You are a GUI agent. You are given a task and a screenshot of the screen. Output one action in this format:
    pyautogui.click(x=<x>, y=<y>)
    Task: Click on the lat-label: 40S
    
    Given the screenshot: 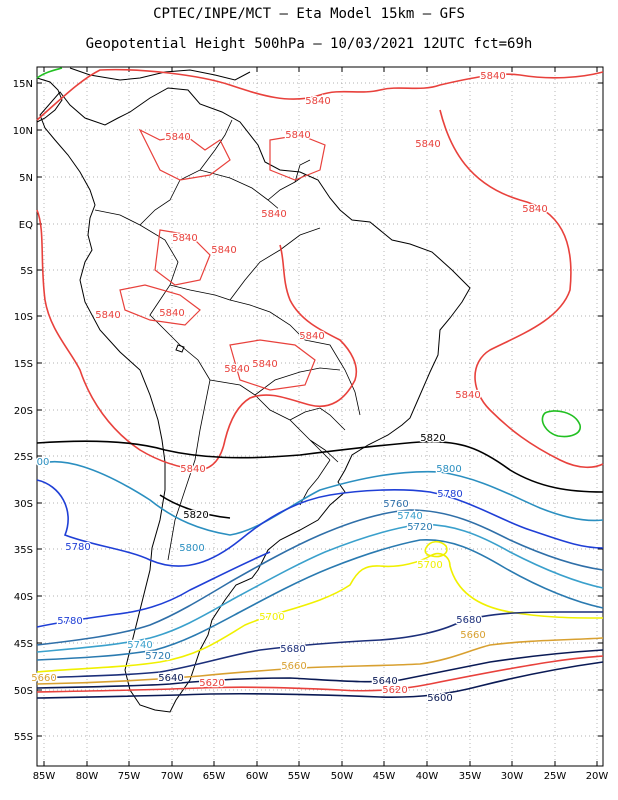 What is the action you would take?
    pyautogui.click(x=23, y=597)
    